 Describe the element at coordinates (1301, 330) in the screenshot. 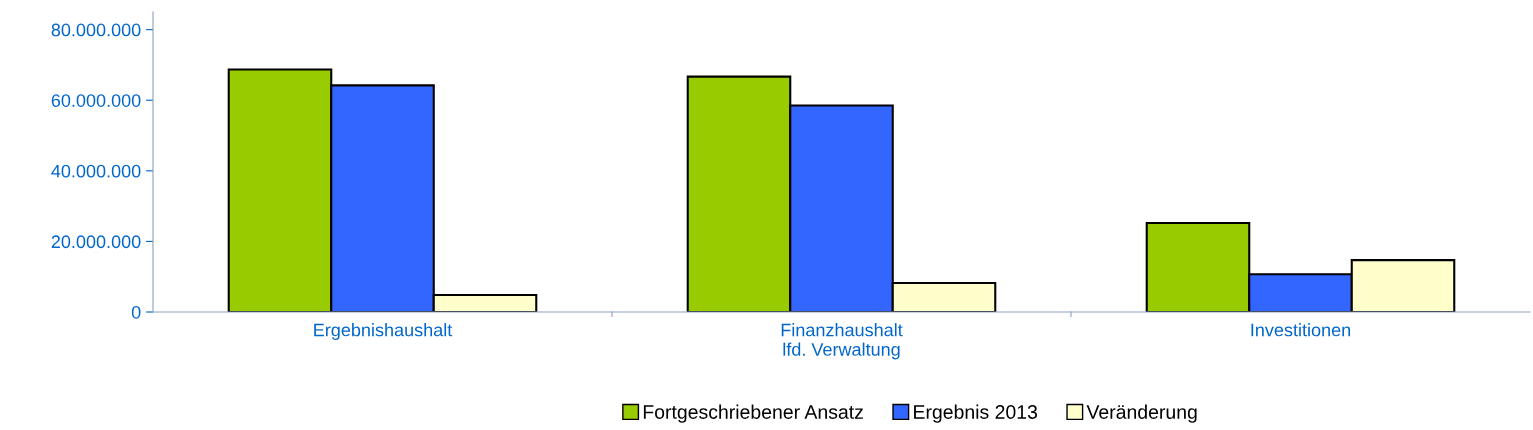

I see `x-tick-label: Investitionen` at that location.